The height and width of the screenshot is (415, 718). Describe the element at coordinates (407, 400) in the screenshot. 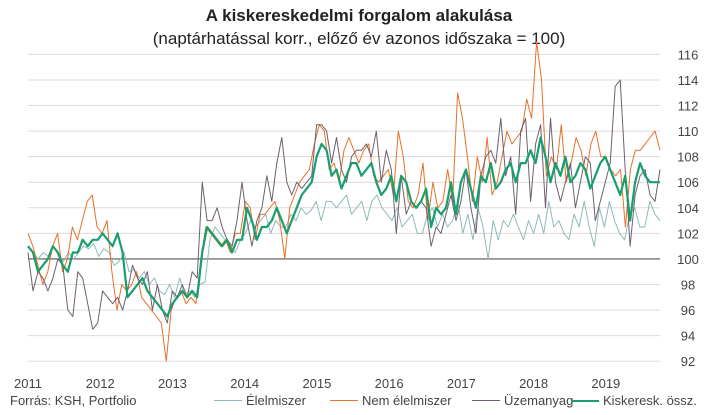

I see `legend-label: Nem élelmiszer` at that location.